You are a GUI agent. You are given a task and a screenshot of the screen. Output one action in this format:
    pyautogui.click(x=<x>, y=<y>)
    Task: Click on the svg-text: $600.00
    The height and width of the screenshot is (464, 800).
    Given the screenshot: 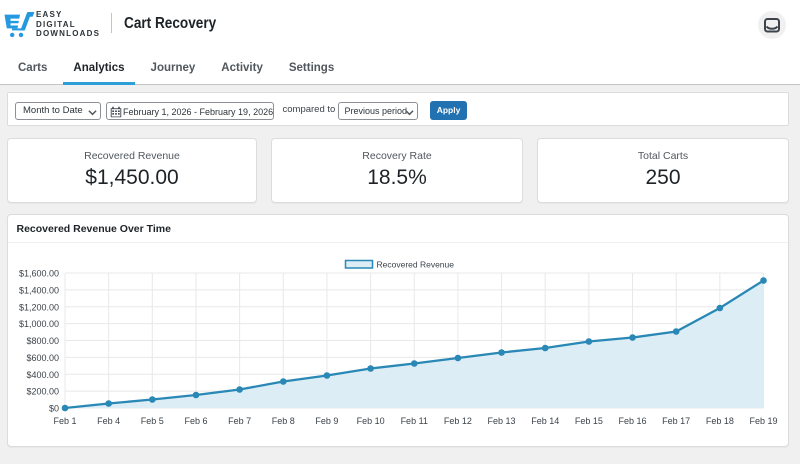 What is the action you would take?
    pyautogui.click(x=42, y=358)
    